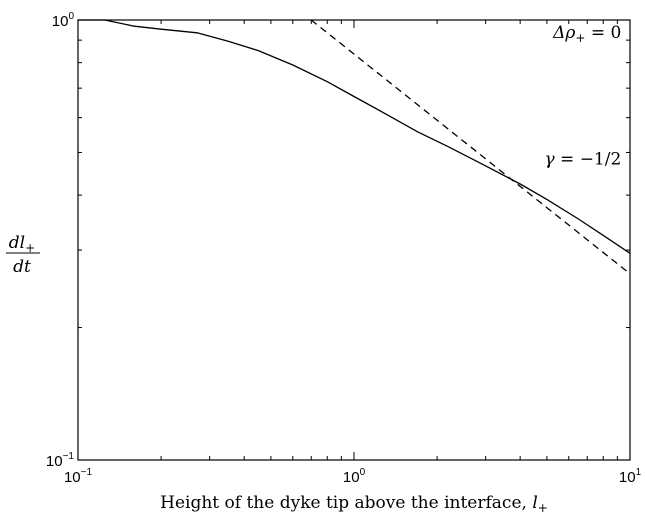  Describe the element at coordinates (543, 507) in the screenshot. I see `x-axis-label-sub: +` at that location.